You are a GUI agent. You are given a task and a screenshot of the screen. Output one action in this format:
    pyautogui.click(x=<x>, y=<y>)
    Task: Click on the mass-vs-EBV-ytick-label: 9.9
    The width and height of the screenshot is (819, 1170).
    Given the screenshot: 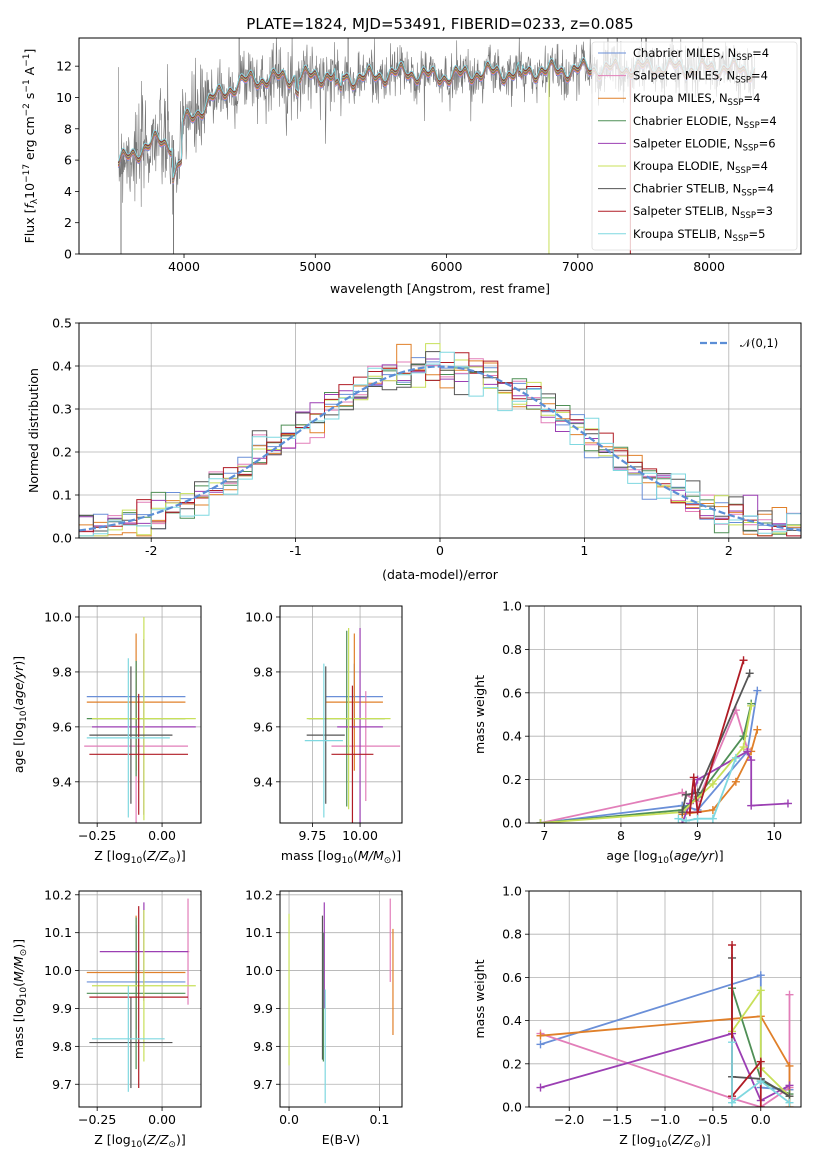 What is the action you would take?
    pyautogui.click(x=263, y=1008)
    